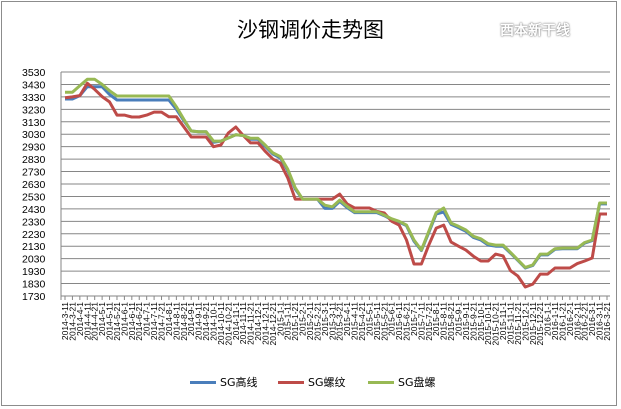 The width and height of the screenshot is (621, 409). I want to click on x-tick-label: 2015-12-1, so click(525, 321).